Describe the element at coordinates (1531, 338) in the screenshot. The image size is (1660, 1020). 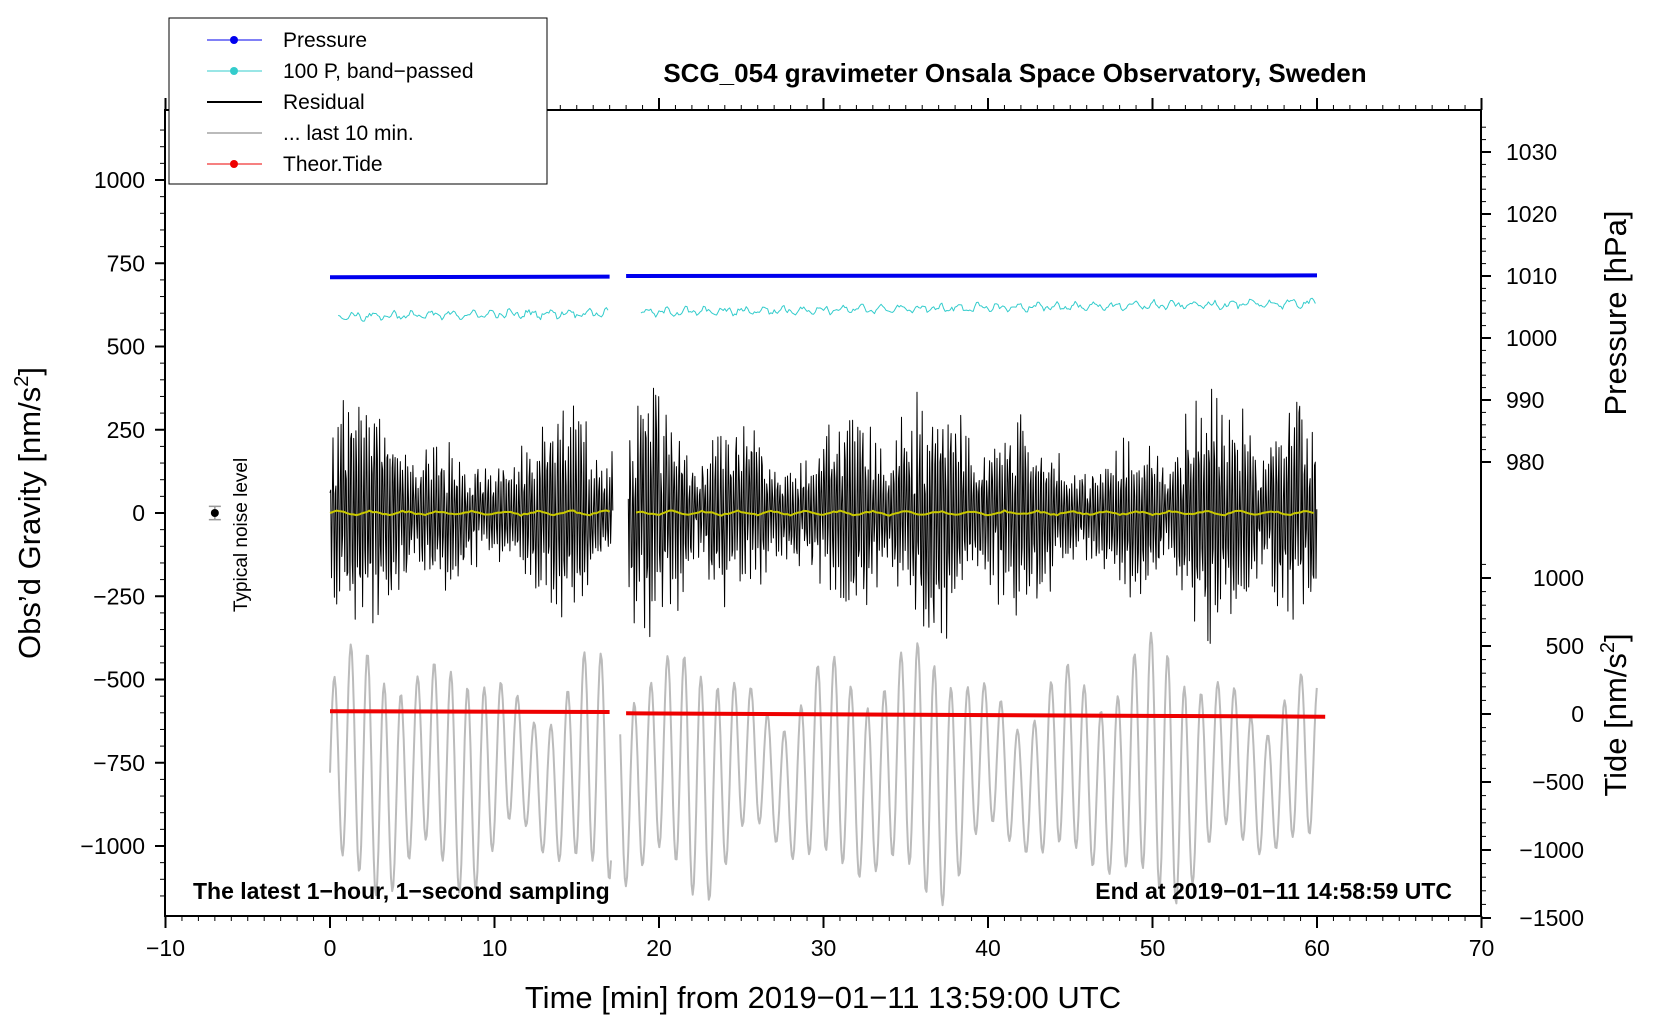
I see `y-pressure-tick-label: 1000` at that location.